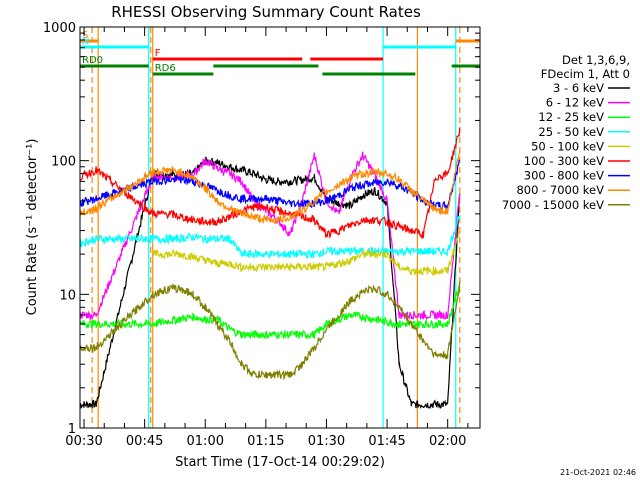  What do you see at coordinates (386, 441) in the screenshot?
I see `x-tick-label: 01:45` at bounding box center [386, 441].